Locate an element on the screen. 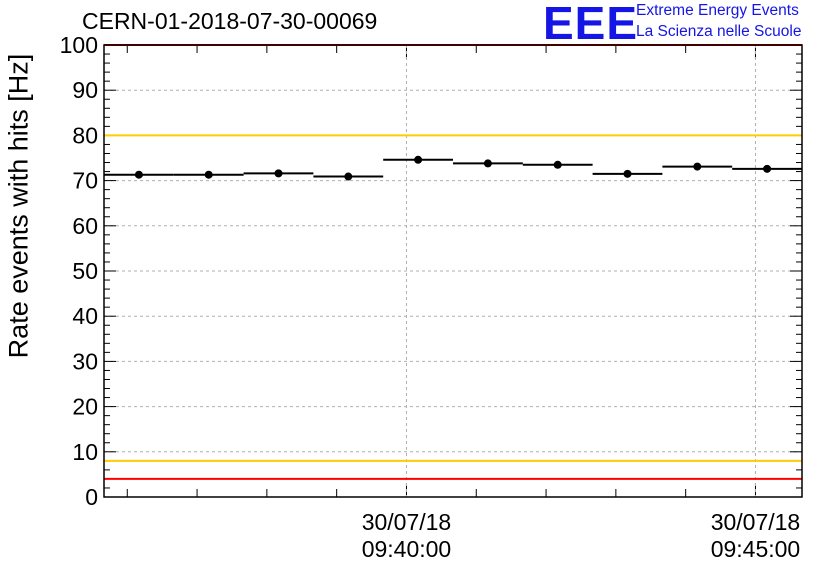 This screenshot has width=836, height=572. x-tick-label-time: 09:45:00 is located at coordinates (756, 549).